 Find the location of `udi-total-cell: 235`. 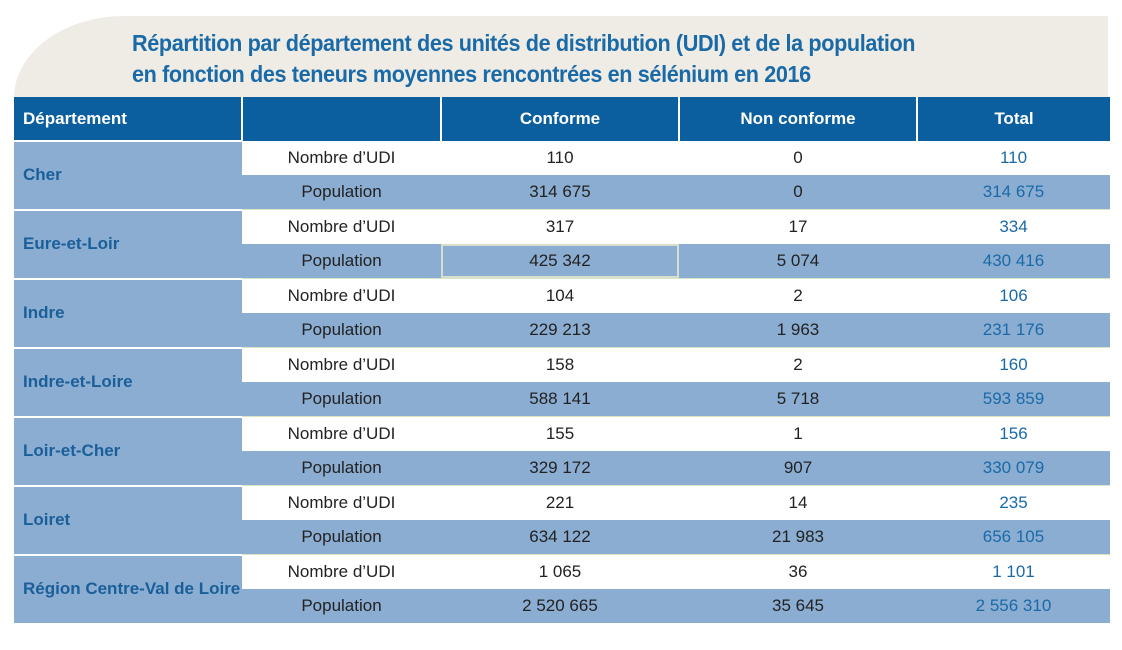

udi-total-cell: 235 is located at coordinates (1013, 502).